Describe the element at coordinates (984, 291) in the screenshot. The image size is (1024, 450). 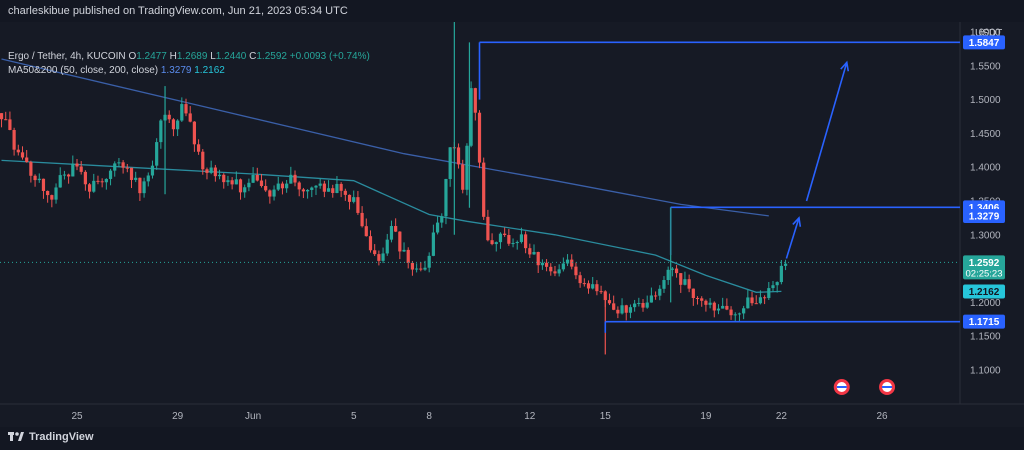
I see `ma50-price-tag` at that location.